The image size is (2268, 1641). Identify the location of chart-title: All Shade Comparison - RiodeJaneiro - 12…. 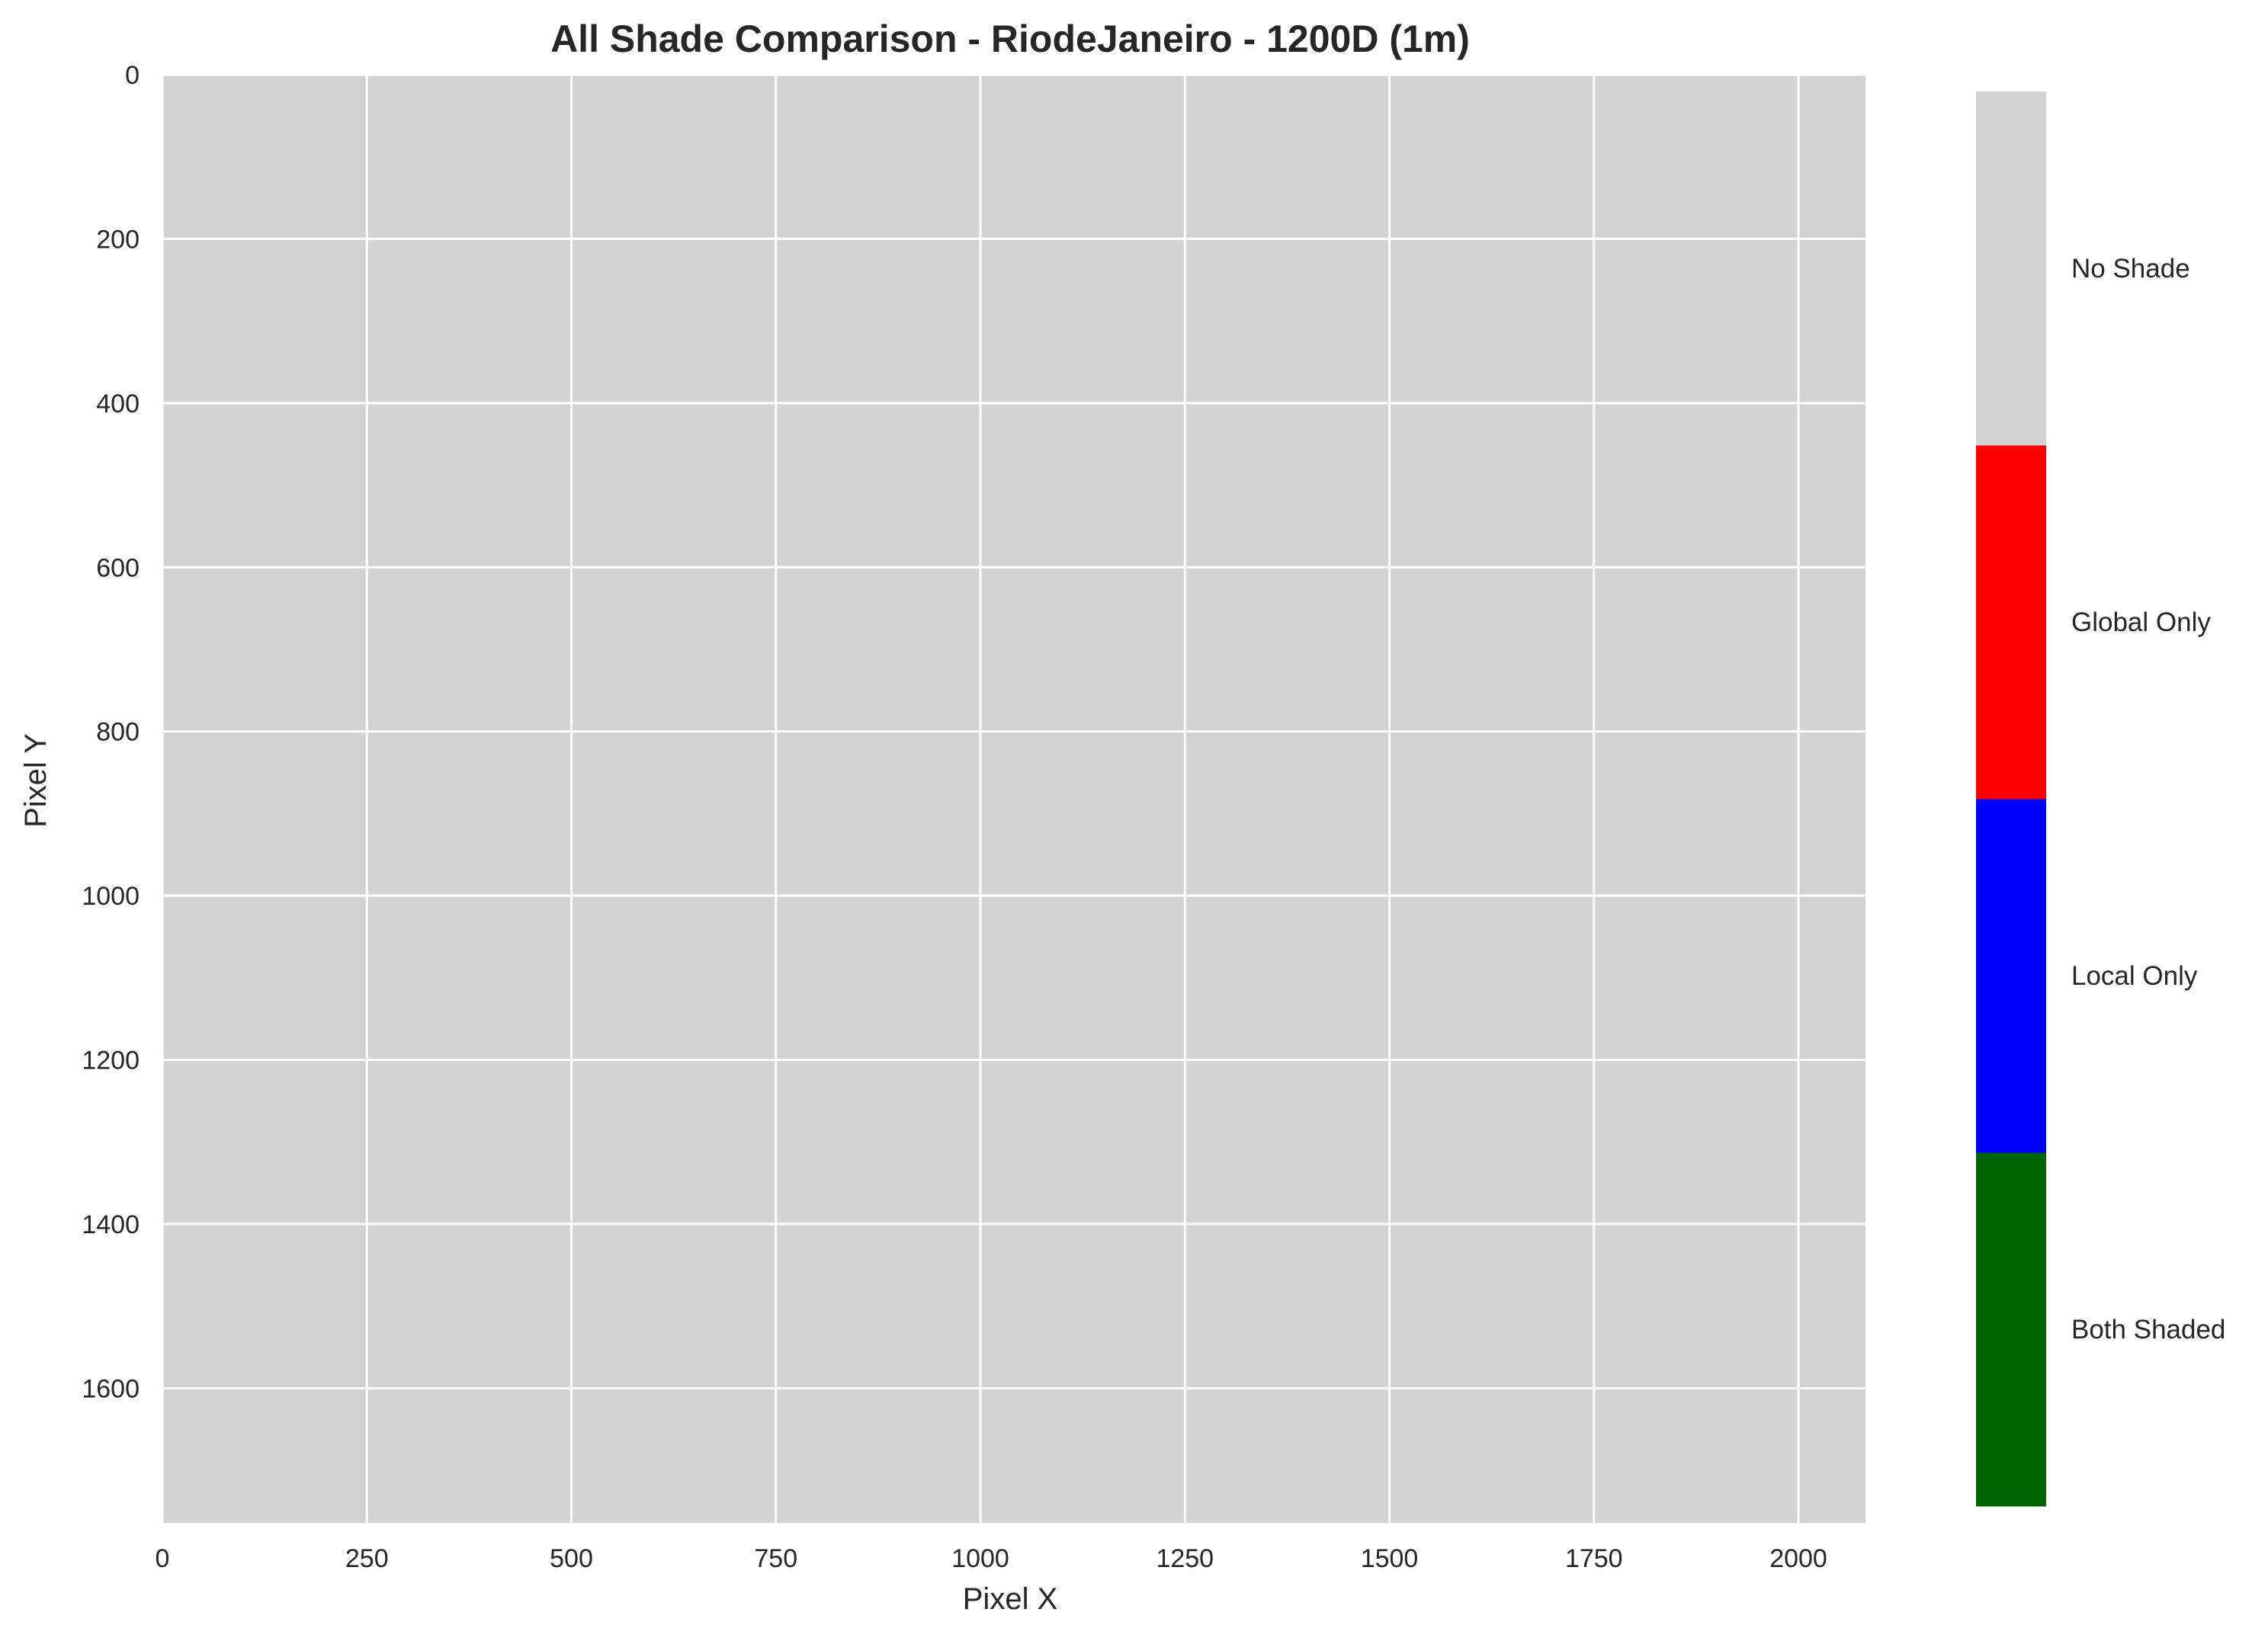
(1010, 39).